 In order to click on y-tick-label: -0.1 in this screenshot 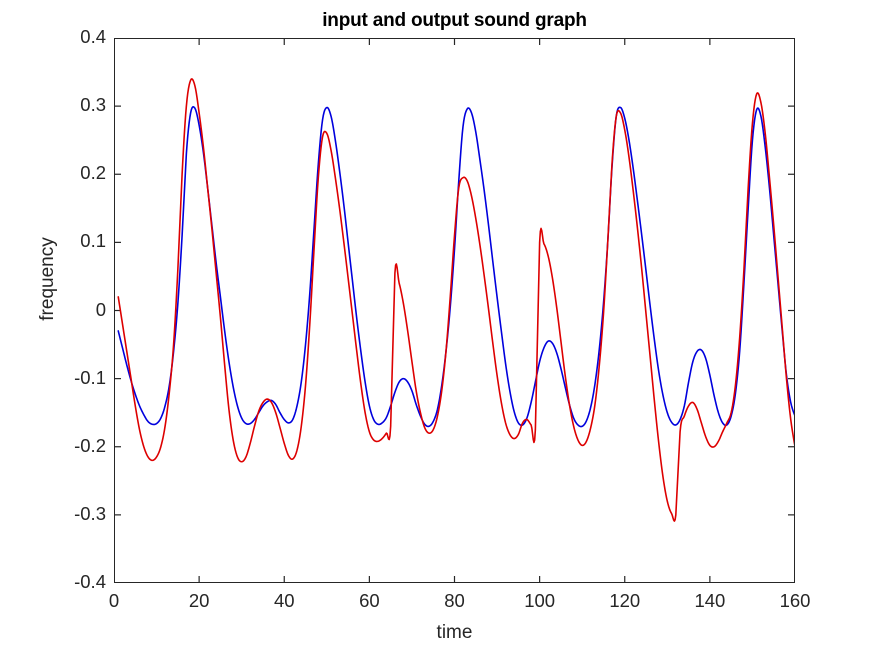, I will do `click(90, 377)`.